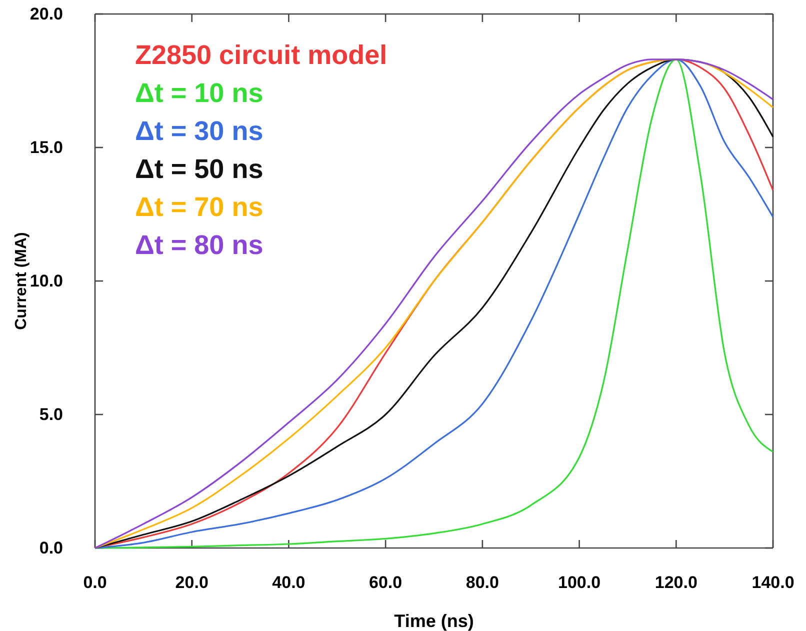 The height and width of the screenshot is (631, 806). Describe the element at coordinates (579, 582) in the screenshot. I see `x-tick-label: 100.0` at that location.